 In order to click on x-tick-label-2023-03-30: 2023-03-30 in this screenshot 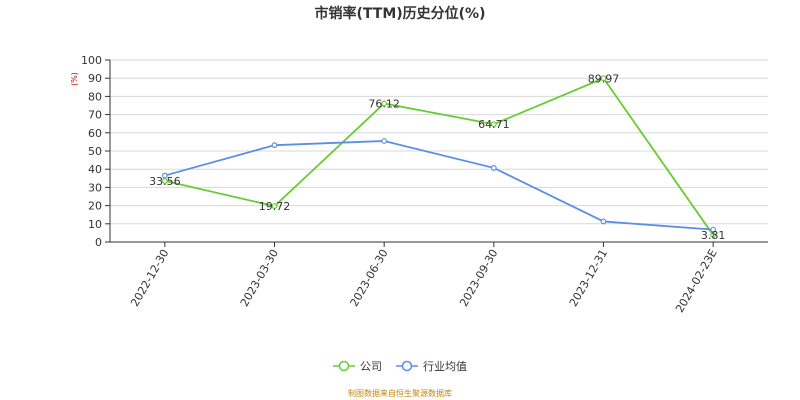, I will do `click(259, 278)`.